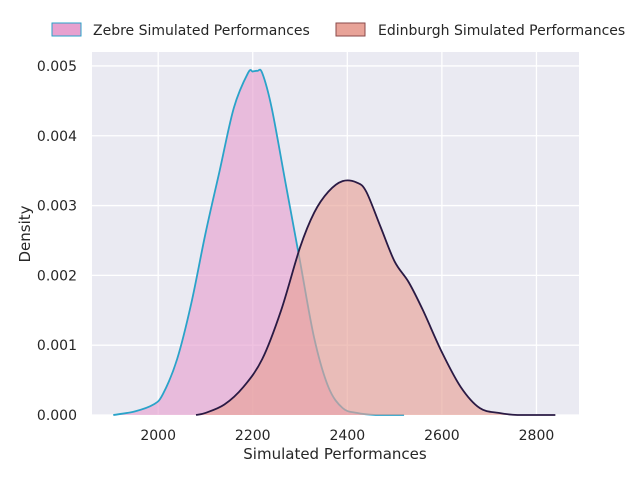 This screenshot has height=480, width=640. What do you see at coordinates (57, 207) in the screenshot?
I see `y-tick-label: 0.003` at bounding box center [57, 207].